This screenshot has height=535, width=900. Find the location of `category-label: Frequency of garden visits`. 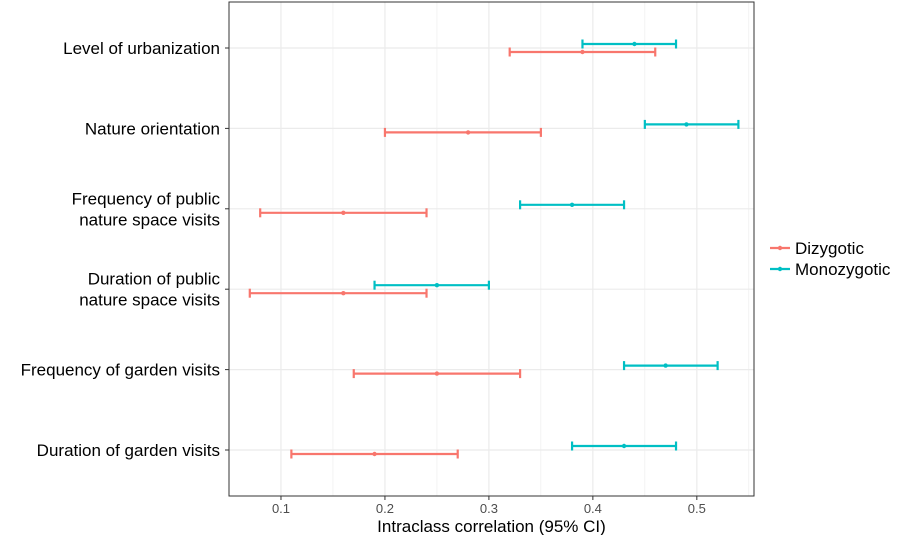

category-label: Frequency of garden visits is located at coordinates (120, 370).